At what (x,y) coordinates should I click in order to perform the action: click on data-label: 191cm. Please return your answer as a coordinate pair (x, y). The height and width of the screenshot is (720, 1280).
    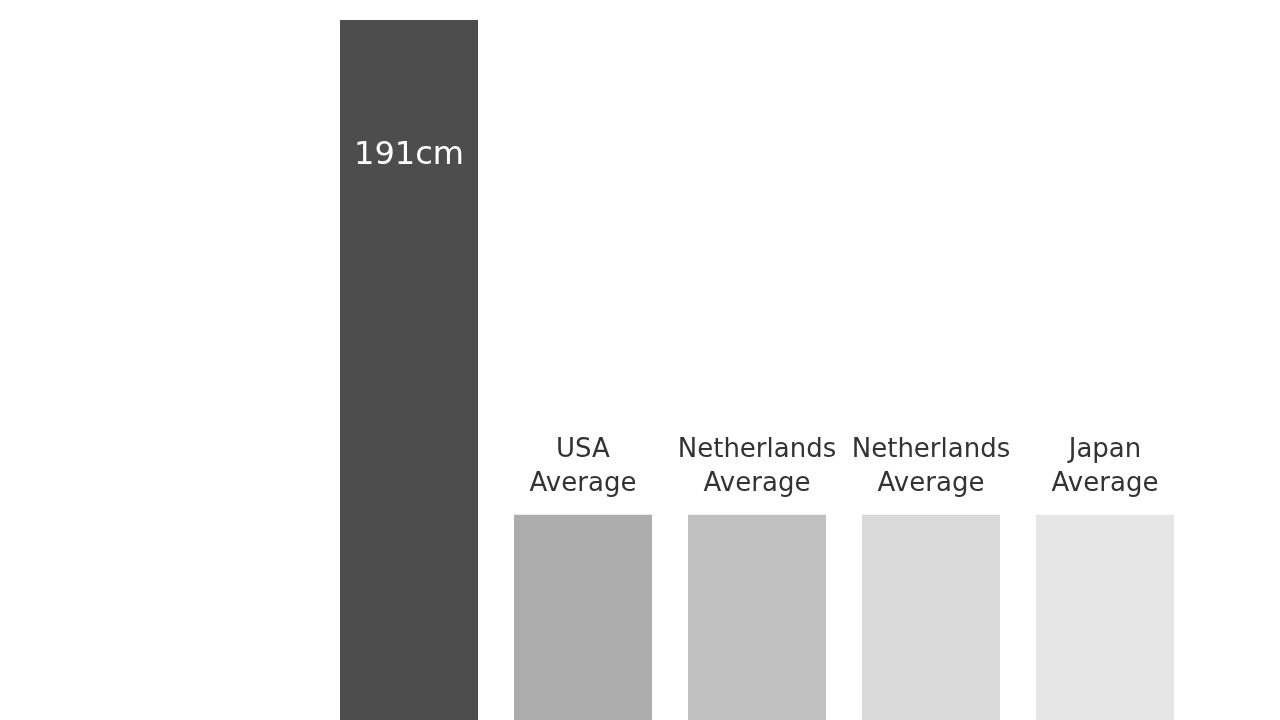
    Looking at the image, I should click on (409, 153).